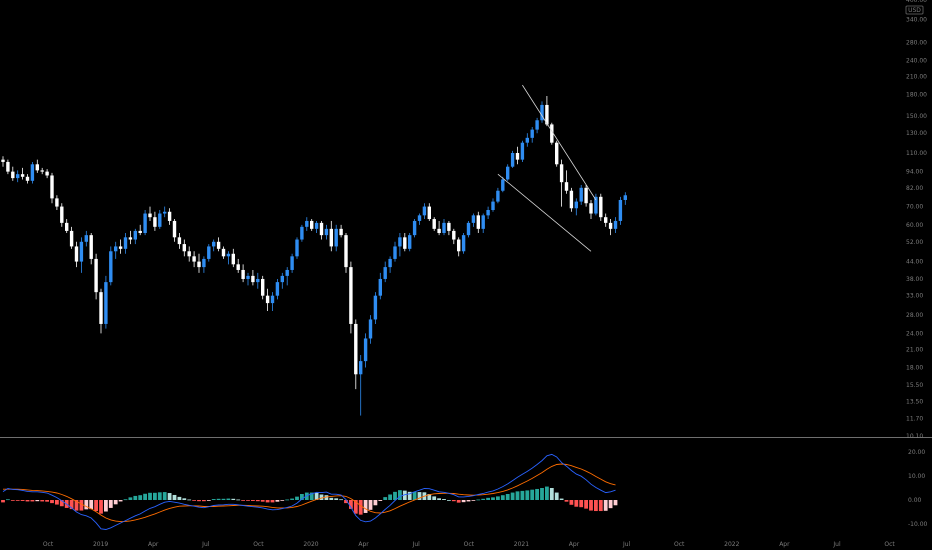 The height and width of the screenshot is (550, 932). Describe the element at coordinates (784, 544) in the screenshot. I see `time-tick-label: Apr` at that location.